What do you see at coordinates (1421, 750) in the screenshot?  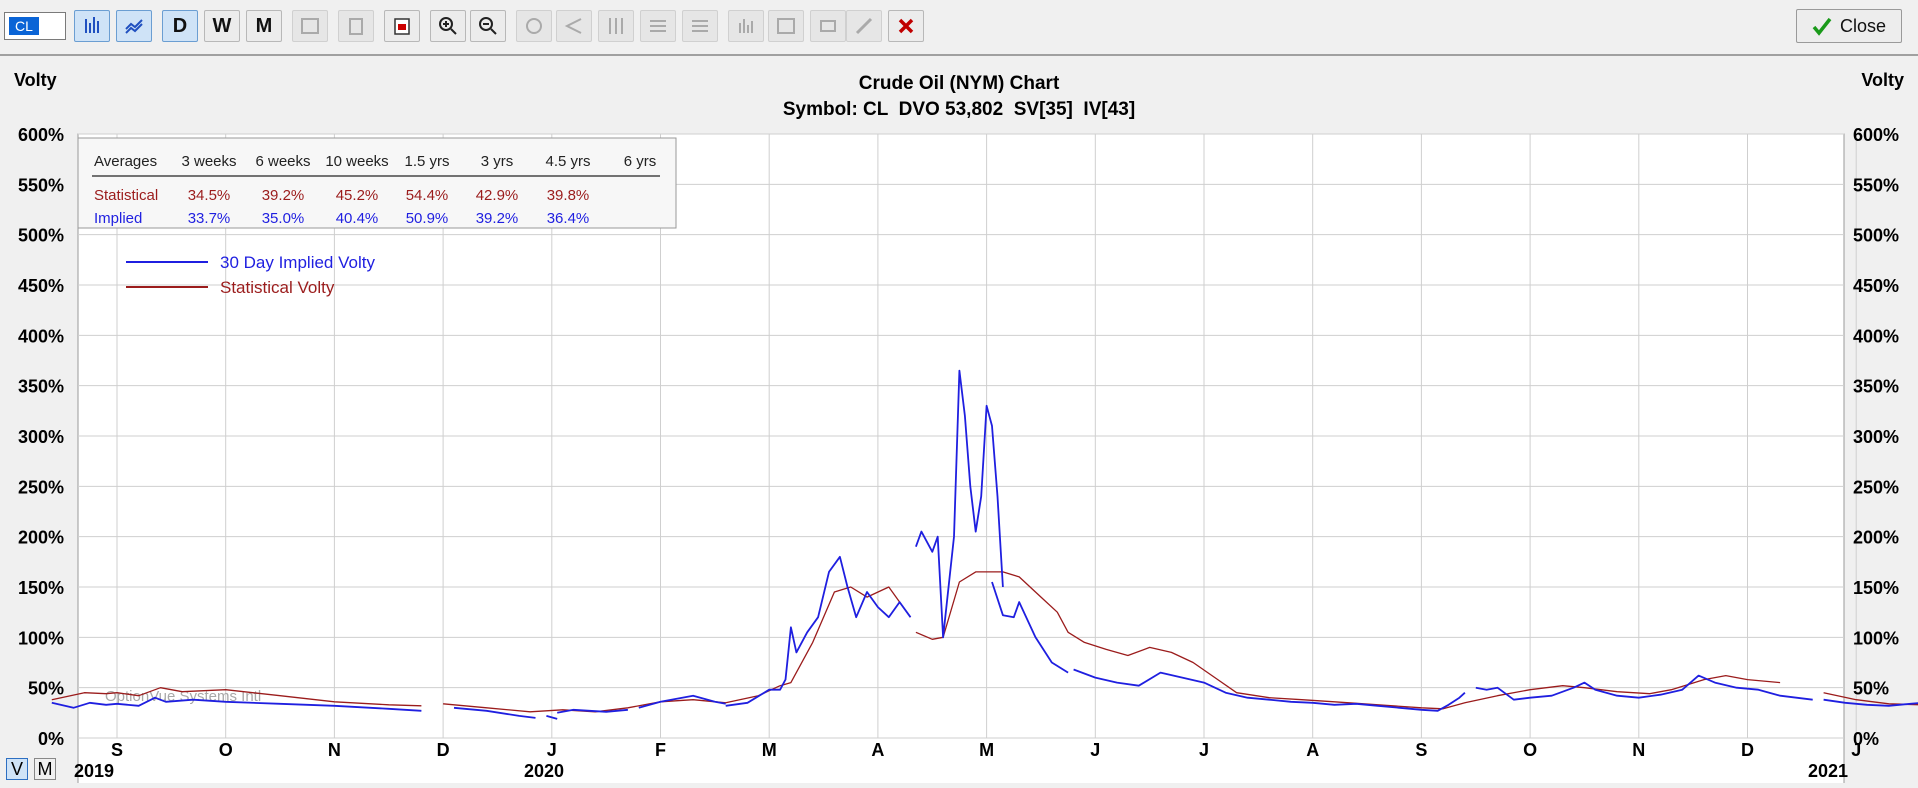 I see `x-month-label: S` at bounding box center [1421, 750].